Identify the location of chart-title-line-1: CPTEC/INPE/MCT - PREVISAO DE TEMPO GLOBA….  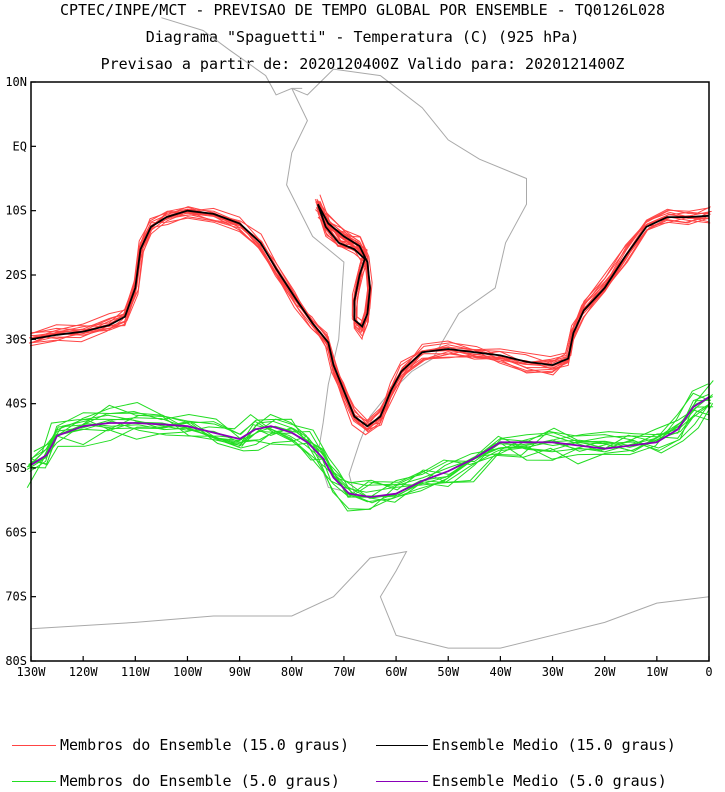
(362, 10).